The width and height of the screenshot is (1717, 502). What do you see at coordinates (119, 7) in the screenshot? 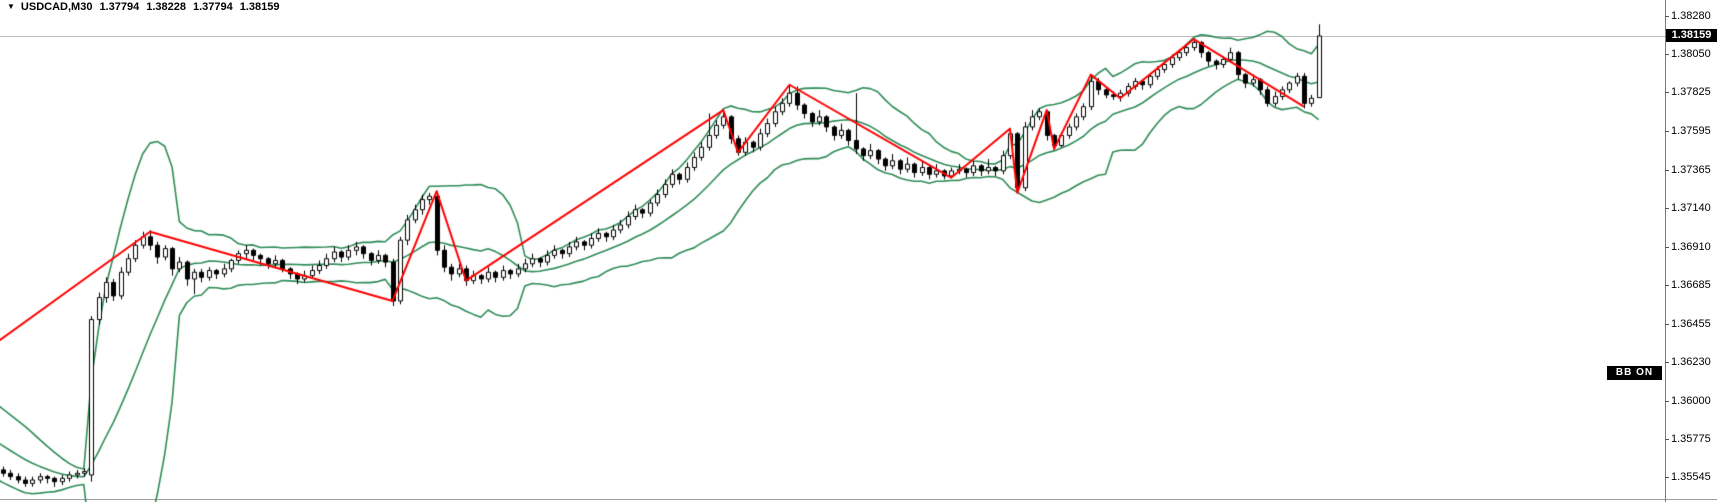
I see `ohlc-open: 1.37794` at bounding box center [119, 7].